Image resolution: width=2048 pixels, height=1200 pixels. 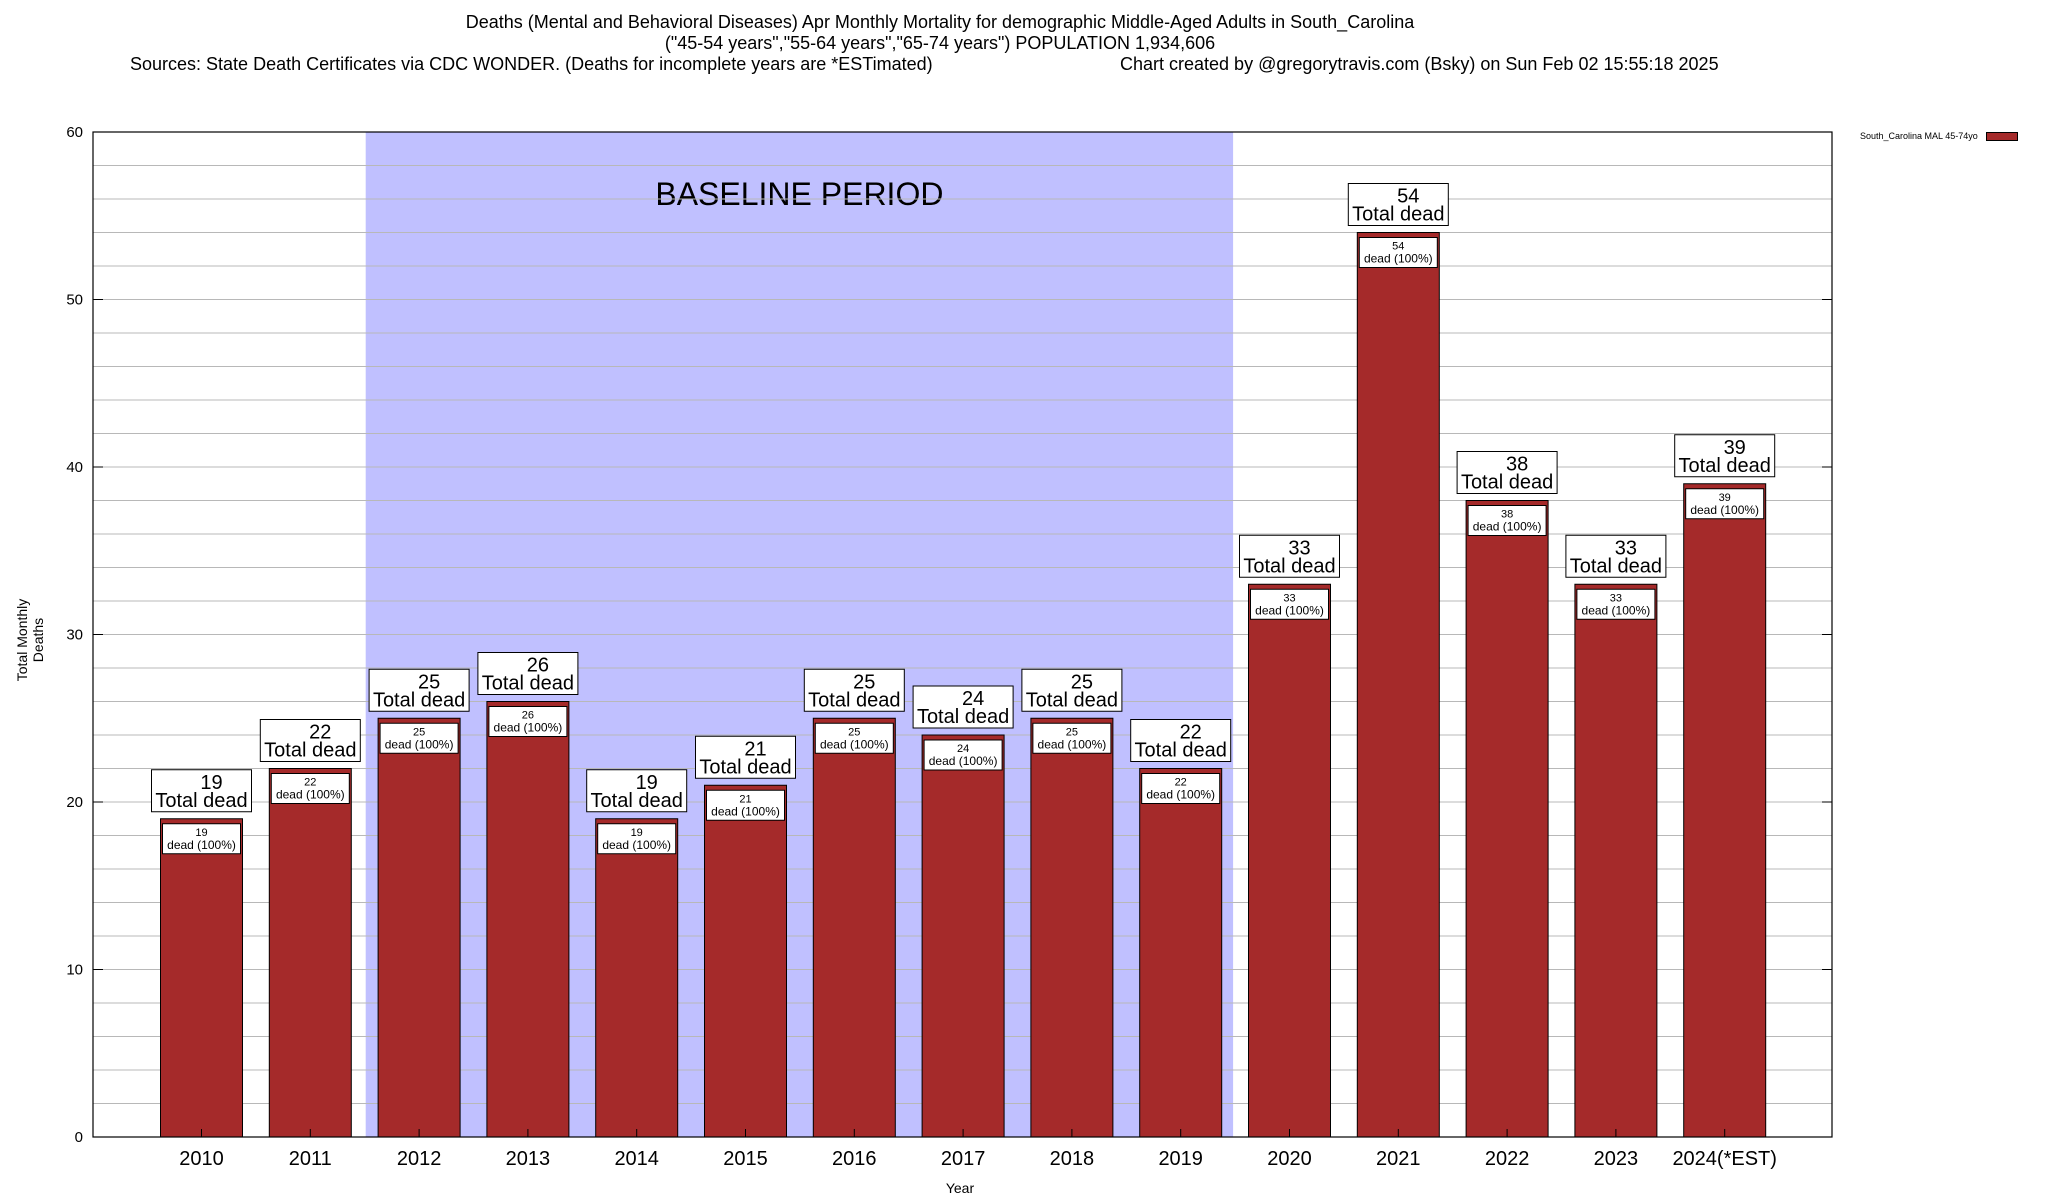 I want to click on legend-label: South_Carolina MAL 45-74yo, so click(x=1919, y=136).